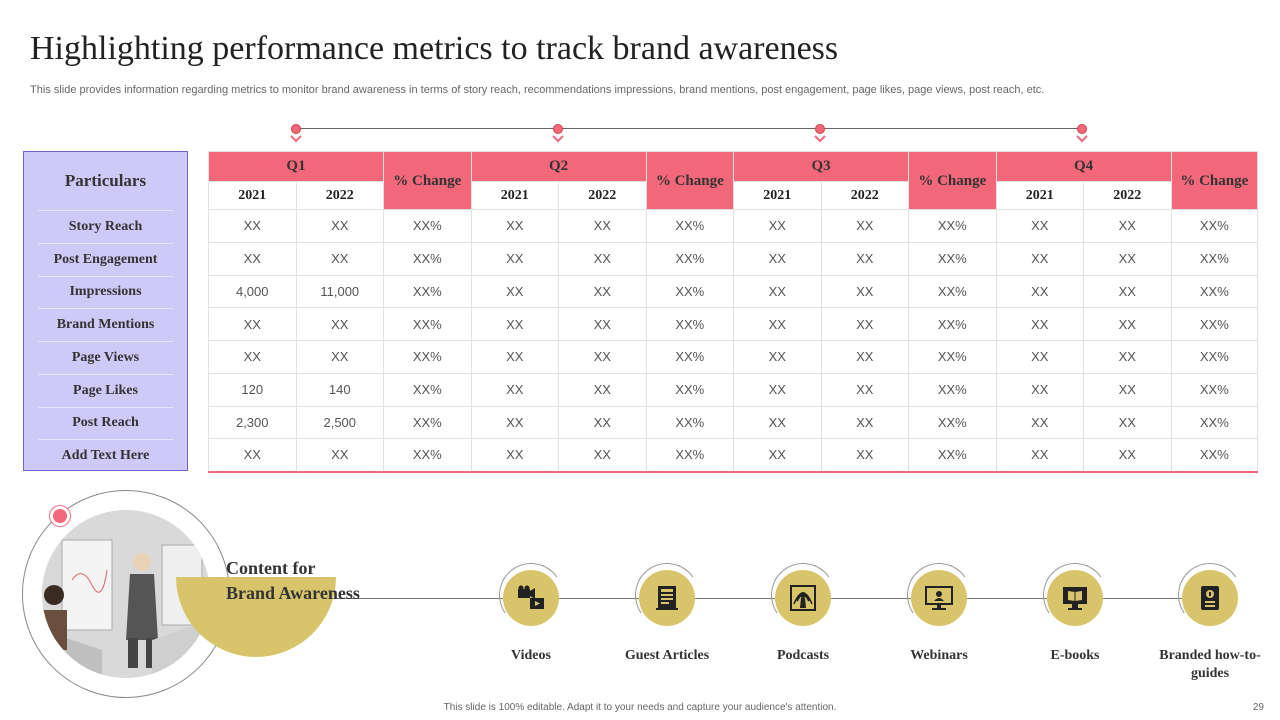  Describe the element at coordinates (1075, 598) in the screenshot. I see `ebook-icon` at that location.